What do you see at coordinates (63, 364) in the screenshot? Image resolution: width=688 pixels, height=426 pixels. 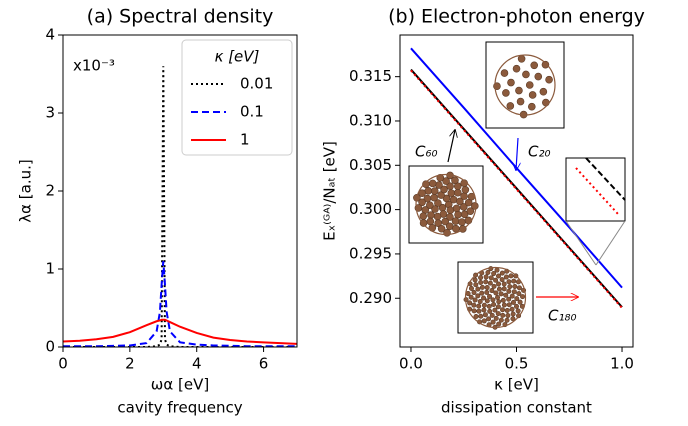 I see `x-tick-label: 0` at bounding box center [63, 364].